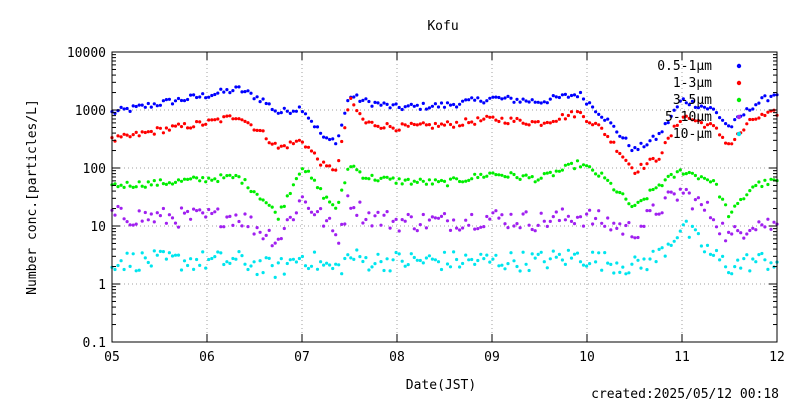  Describe the element at coordinates (739, 117) in the screenshot. I see `legend-marker` at that location.